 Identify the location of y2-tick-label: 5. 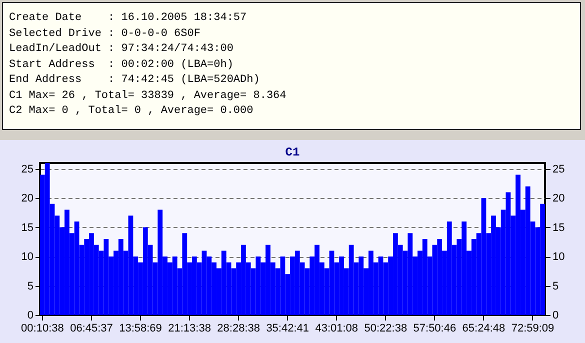
(555, 286).